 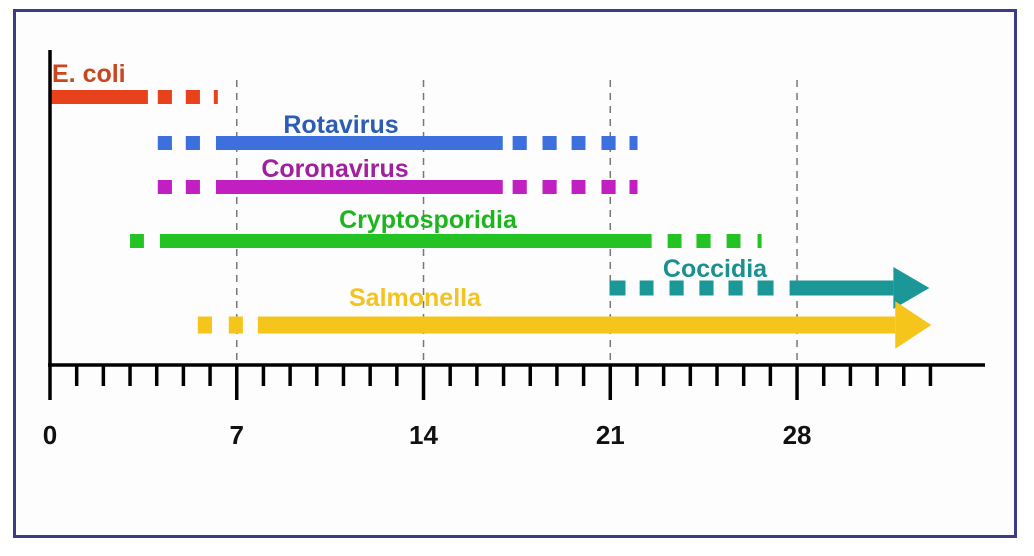 What do you see at coordinates (428, 220) in the screenshot?
I see `series-label: Cryptosporidia` at bounding box center [428, 220].